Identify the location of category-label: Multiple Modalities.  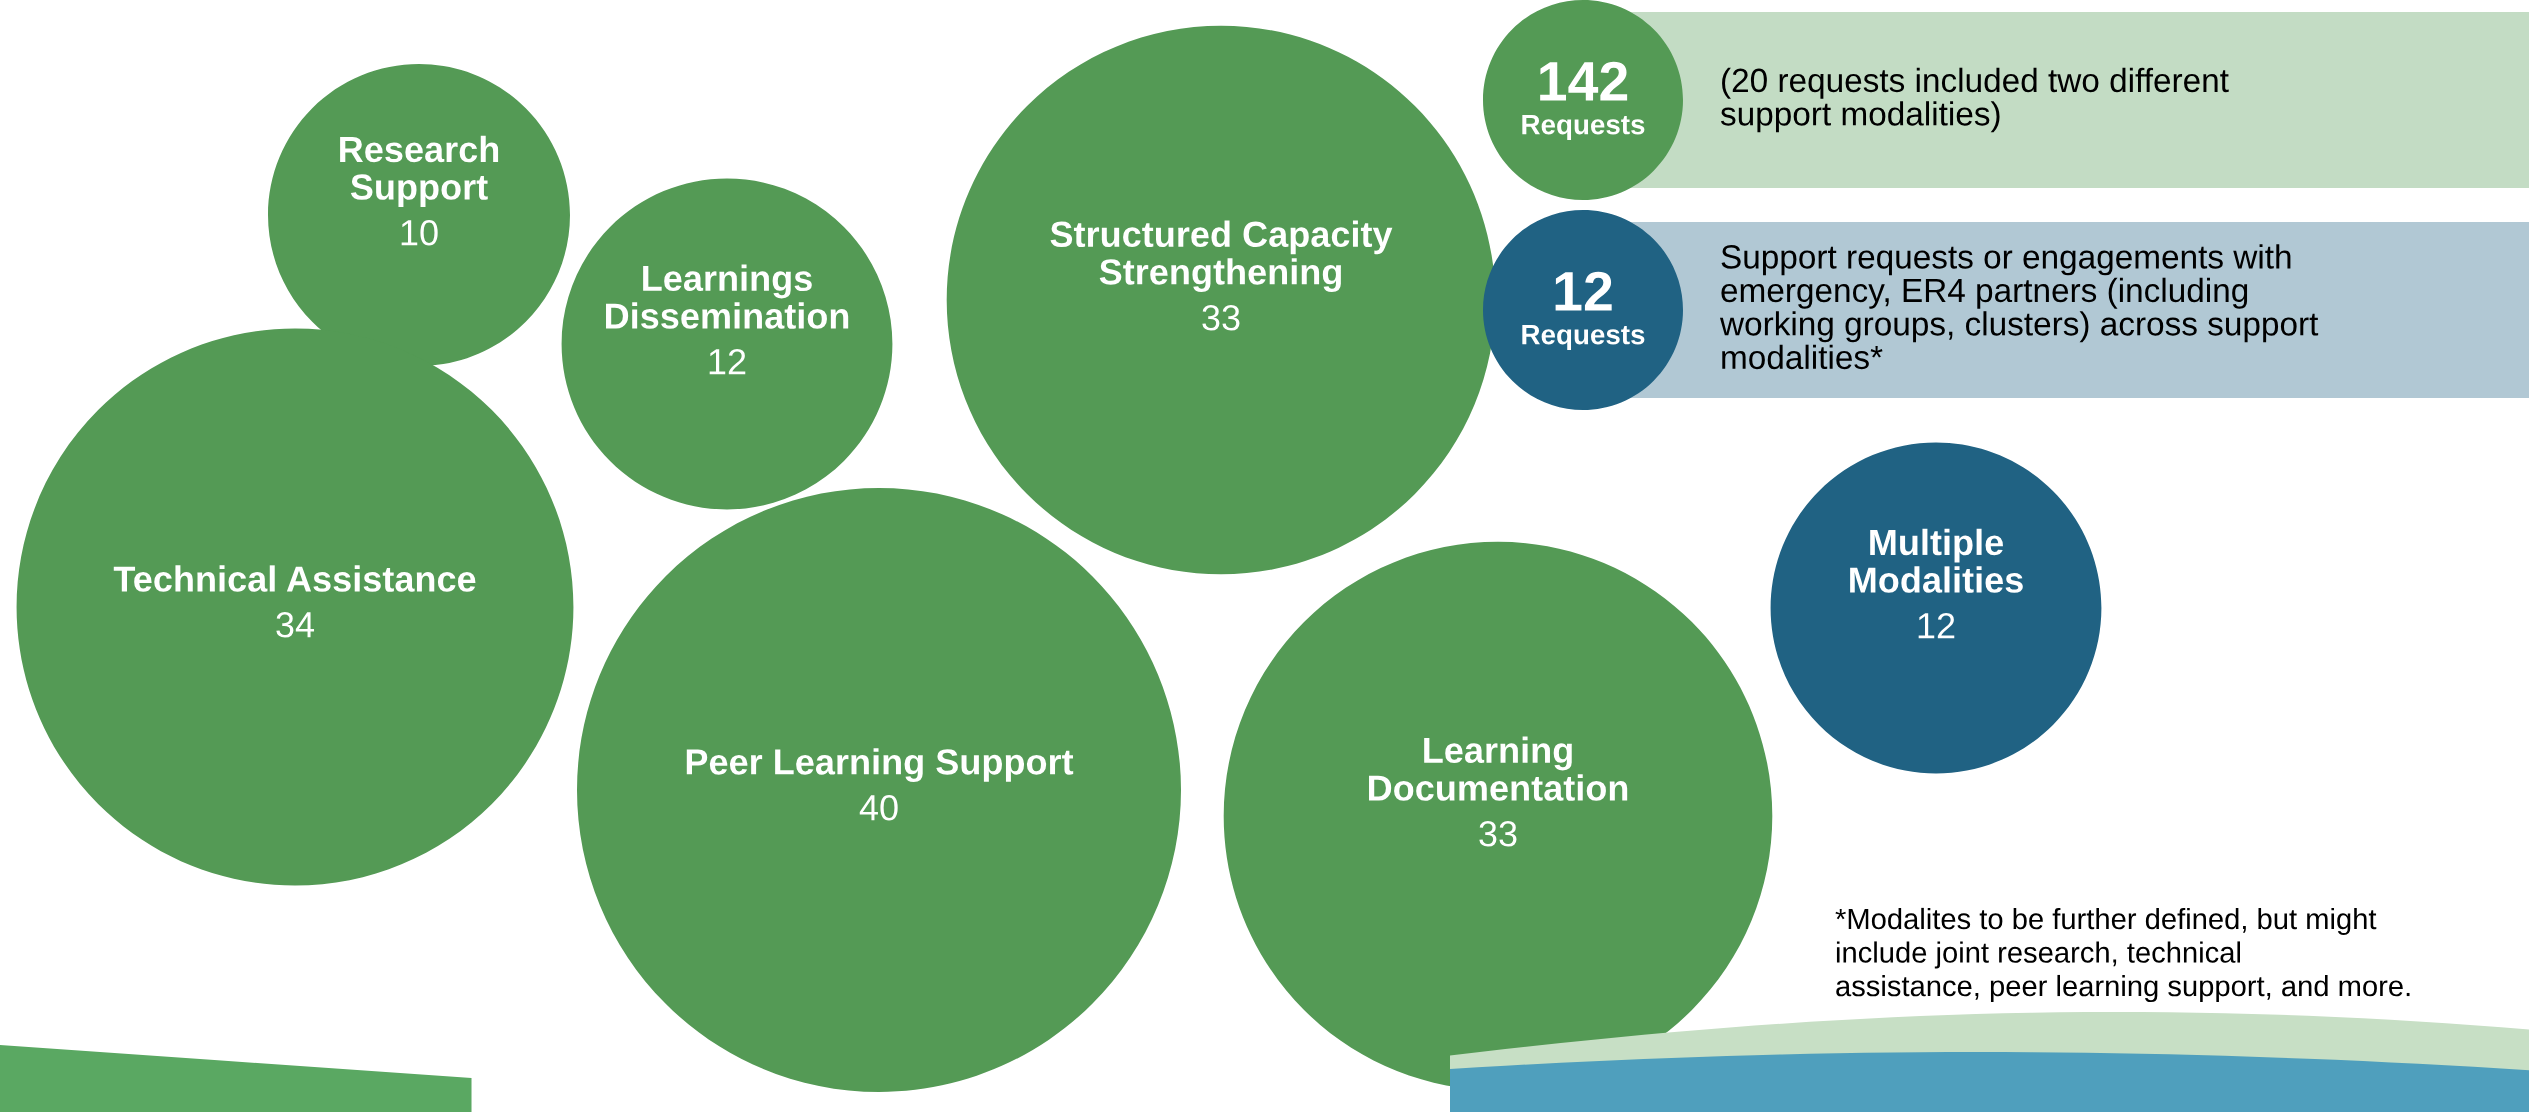
(1936, 560).